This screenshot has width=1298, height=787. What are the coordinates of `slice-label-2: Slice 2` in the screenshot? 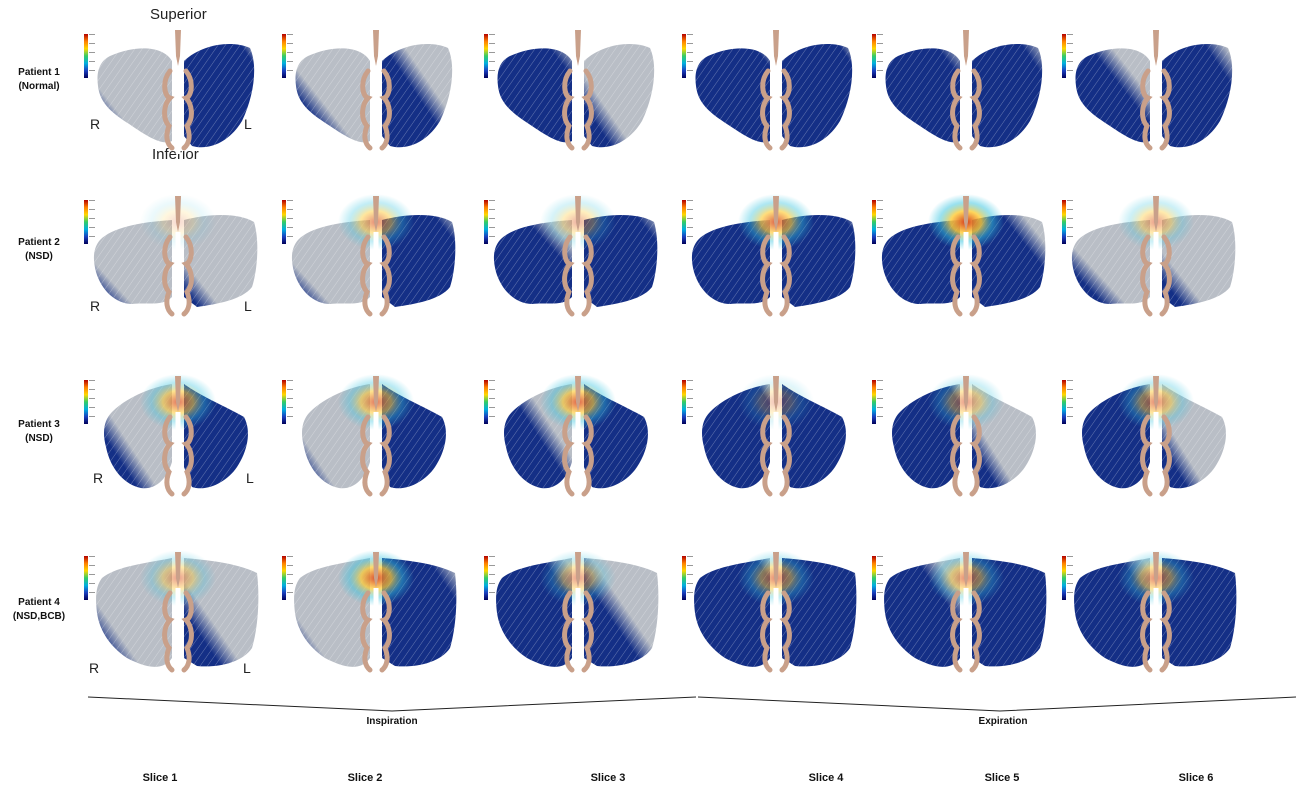 It's located at (365, 778).